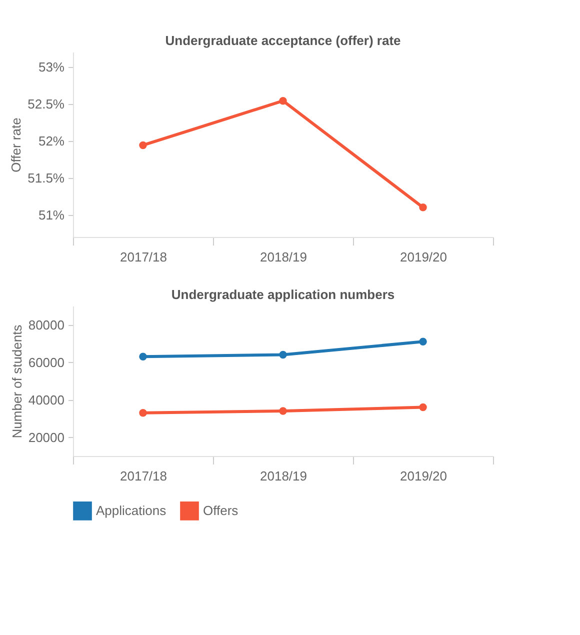  What do you see at coordinates (46, 104) in the screenshot?
I see `y-tick-label: 52.5%` at bounding box center [46, 104].